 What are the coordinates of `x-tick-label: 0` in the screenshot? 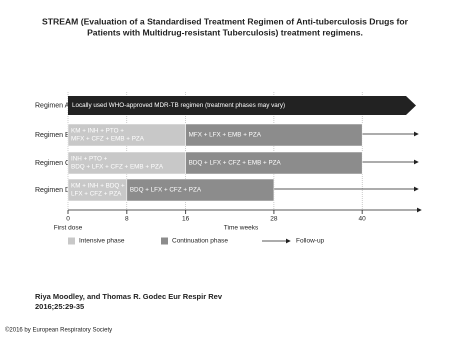 It's located at (68, 219).